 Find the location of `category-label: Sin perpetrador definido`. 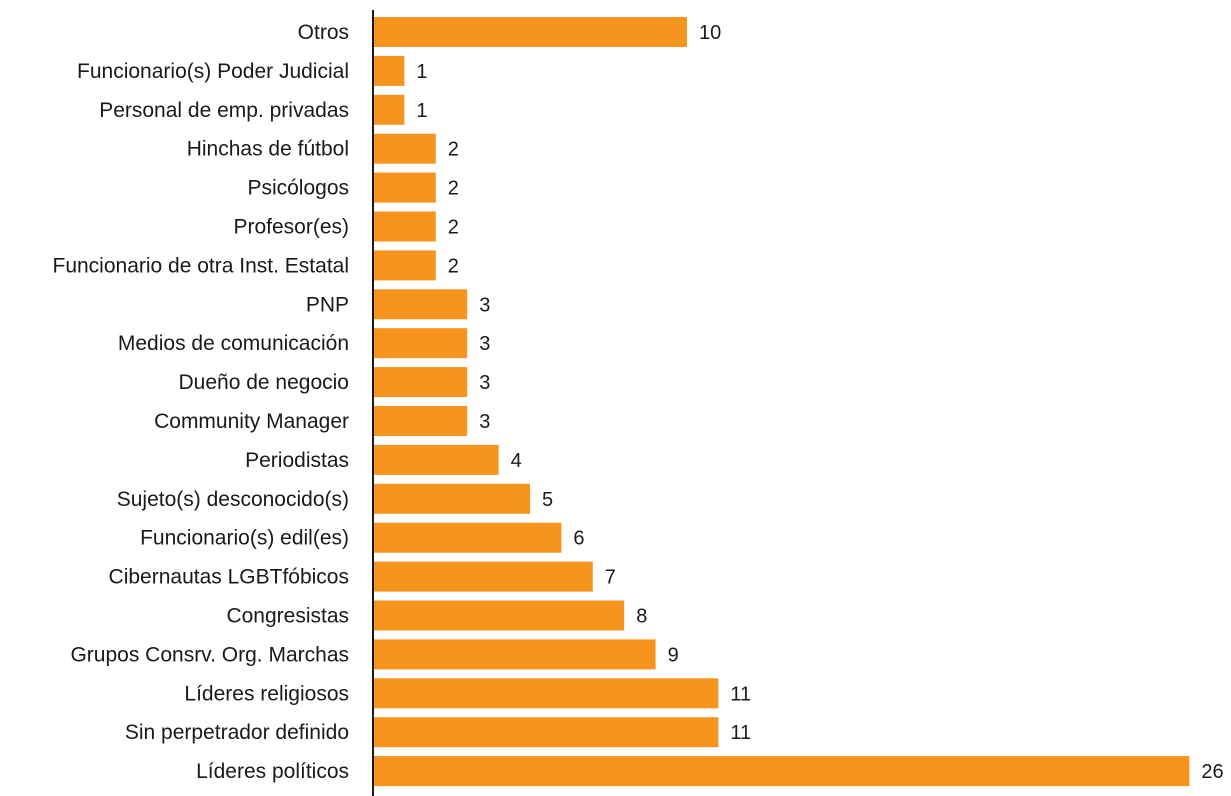

category-label: Sin perpetrador definido is located at coordinates (237, 732).